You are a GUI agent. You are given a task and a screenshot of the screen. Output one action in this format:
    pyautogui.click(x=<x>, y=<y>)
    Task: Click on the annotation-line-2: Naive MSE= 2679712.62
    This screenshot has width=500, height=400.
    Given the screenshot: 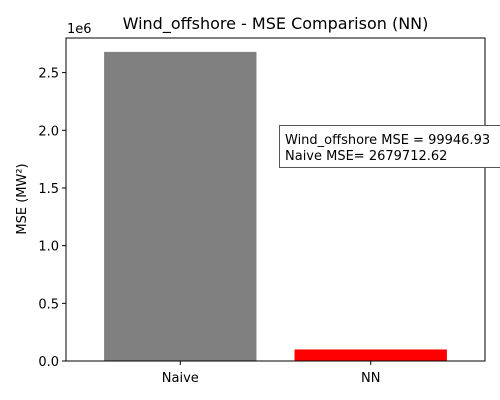 What is the action you would take?
    pyautogui.click(x=366, y=156)
    